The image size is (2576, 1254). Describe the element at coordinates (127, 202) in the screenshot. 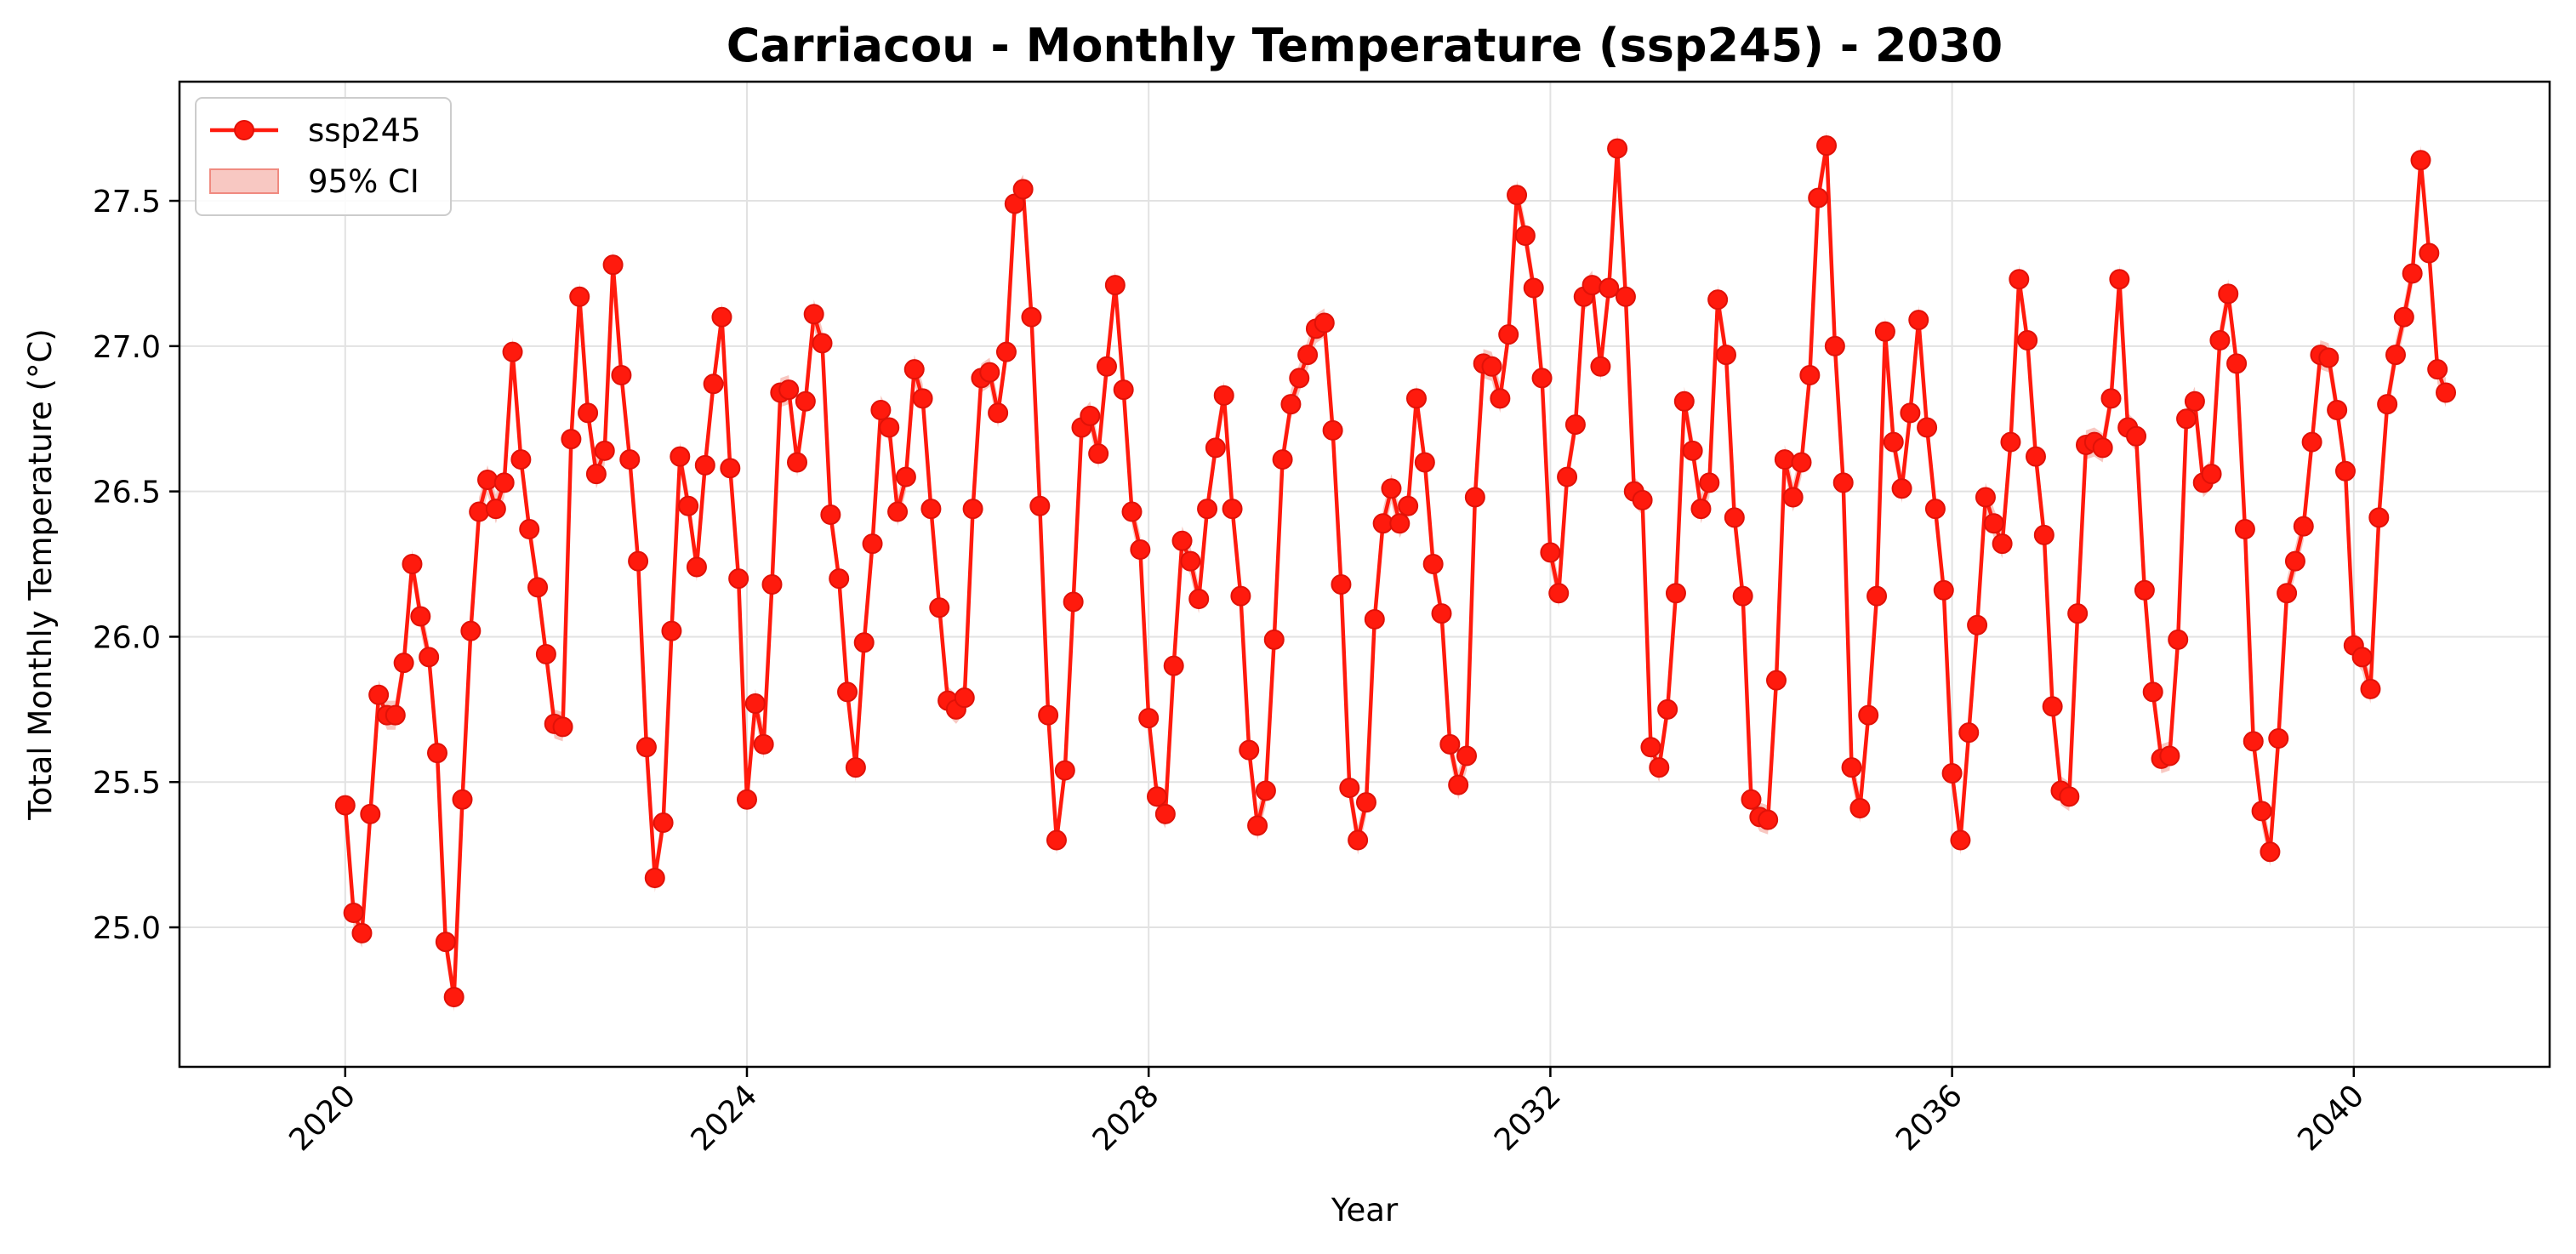

I see `y-tick-label: 27.5` at that location.